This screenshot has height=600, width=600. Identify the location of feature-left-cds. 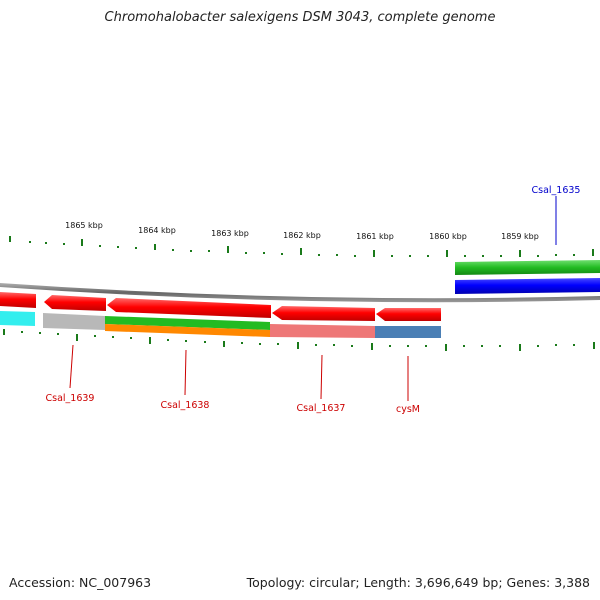
(18, 300).